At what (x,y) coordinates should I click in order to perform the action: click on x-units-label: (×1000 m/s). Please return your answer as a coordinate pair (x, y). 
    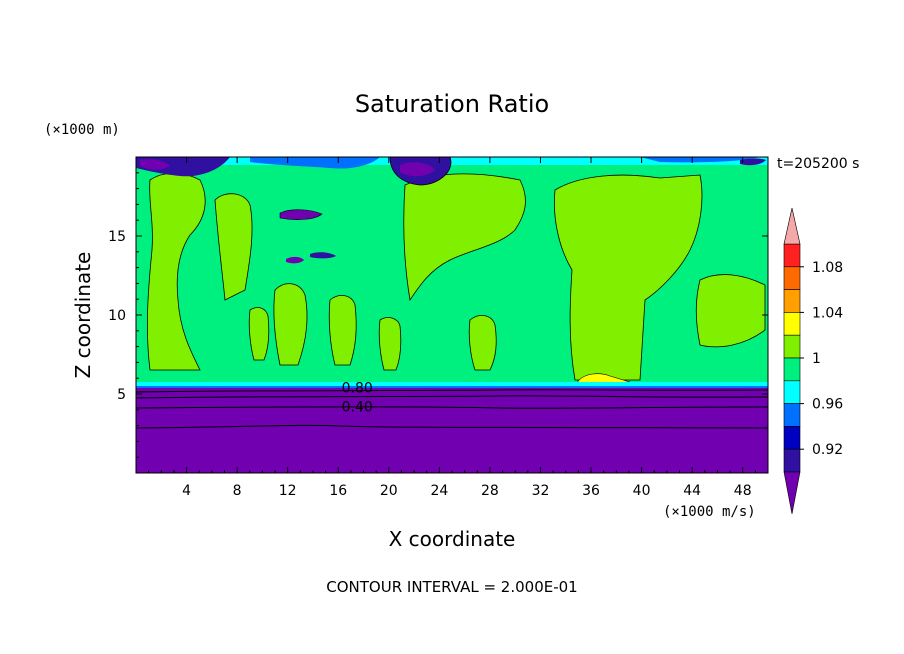
    Looking at the image, I should click on (709, 512).